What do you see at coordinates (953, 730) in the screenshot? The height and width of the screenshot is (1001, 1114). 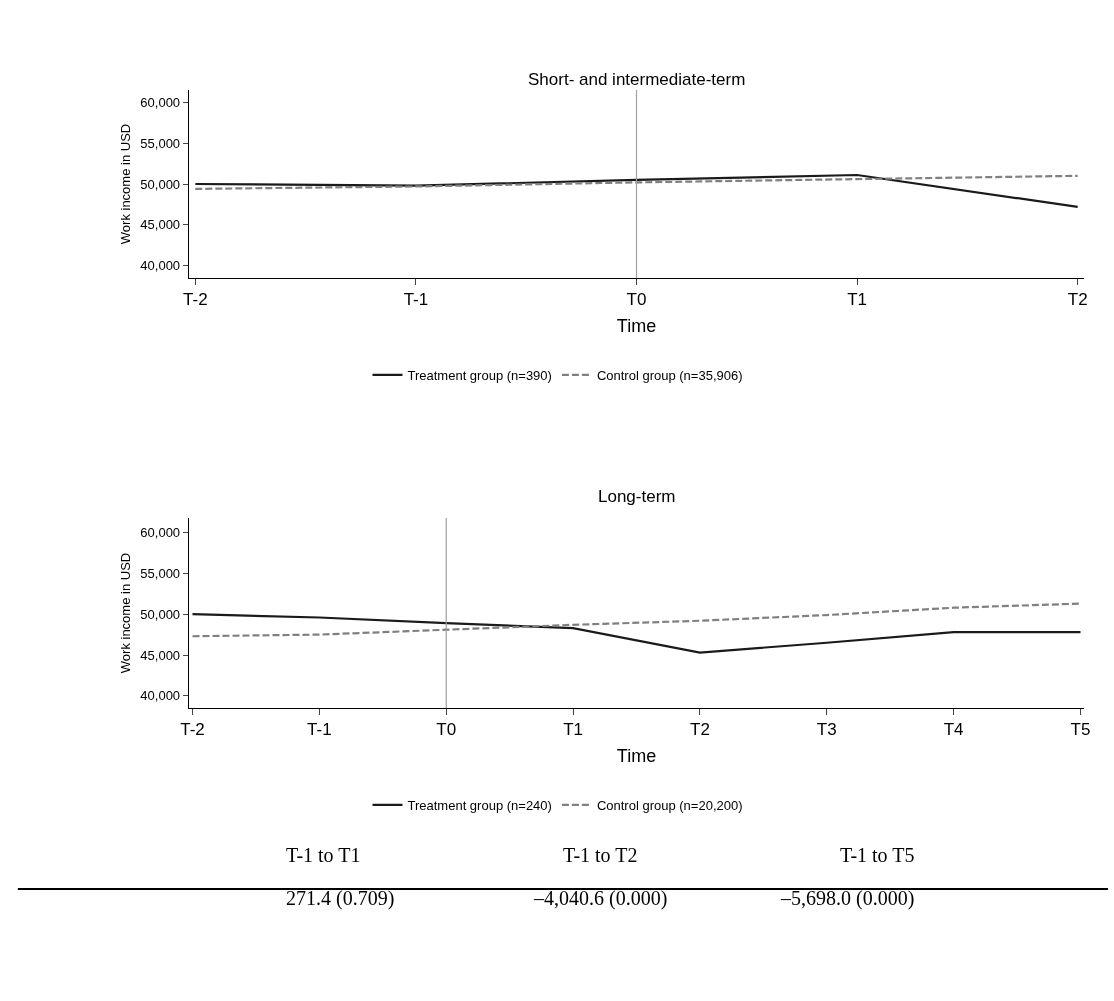 I see `x-tick-label: T4` at bounding box center [953, 730].